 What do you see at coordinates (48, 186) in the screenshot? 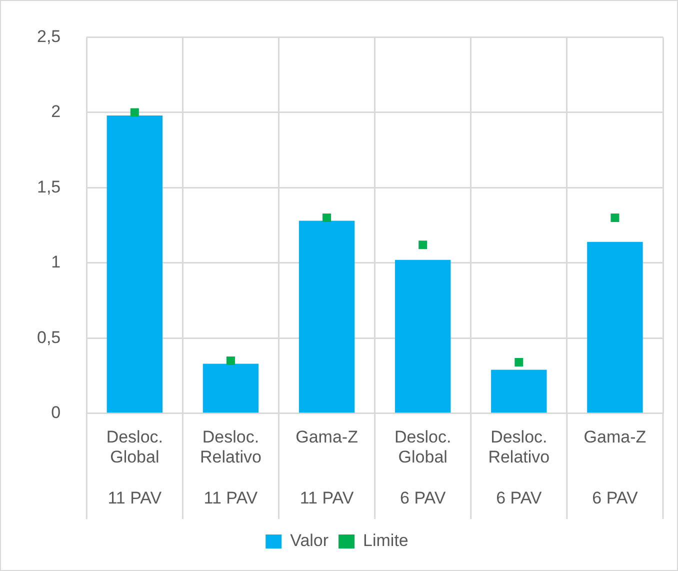
I see `y-tick-label: 1,5` at bounding box center [48, 186].